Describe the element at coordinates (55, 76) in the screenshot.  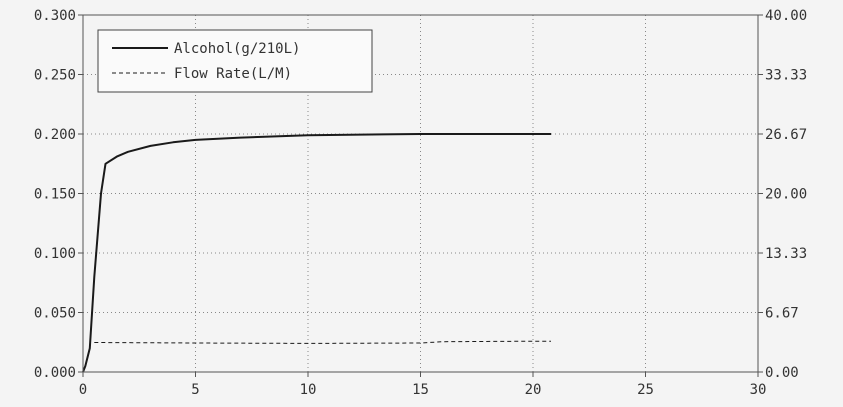
I see `y-left-tick-label: 0.250` at that location.